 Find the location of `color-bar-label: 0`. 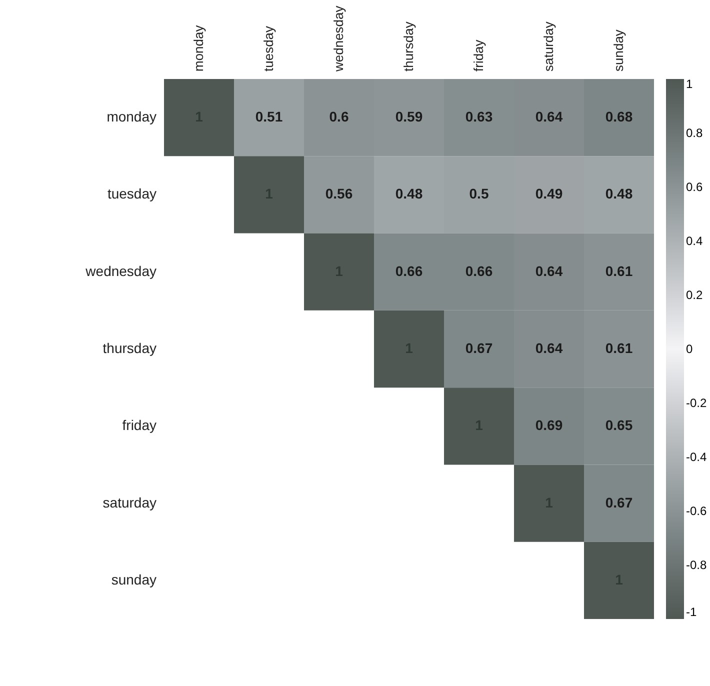

color-bar-label: 0 is located at coordinates (689, 349).